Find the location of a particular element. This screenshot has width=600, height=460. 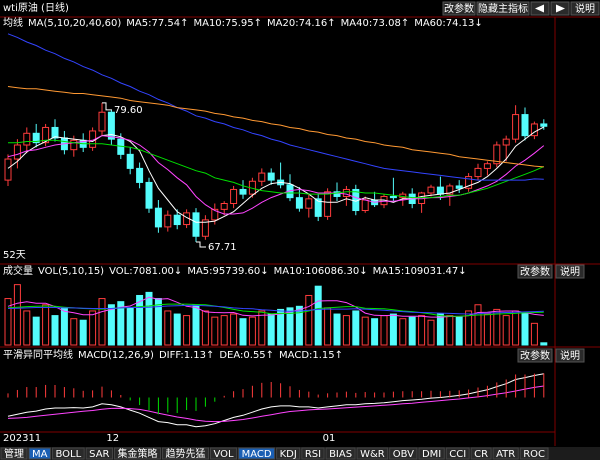

annotation-leader is located at coordinates (107, 106).